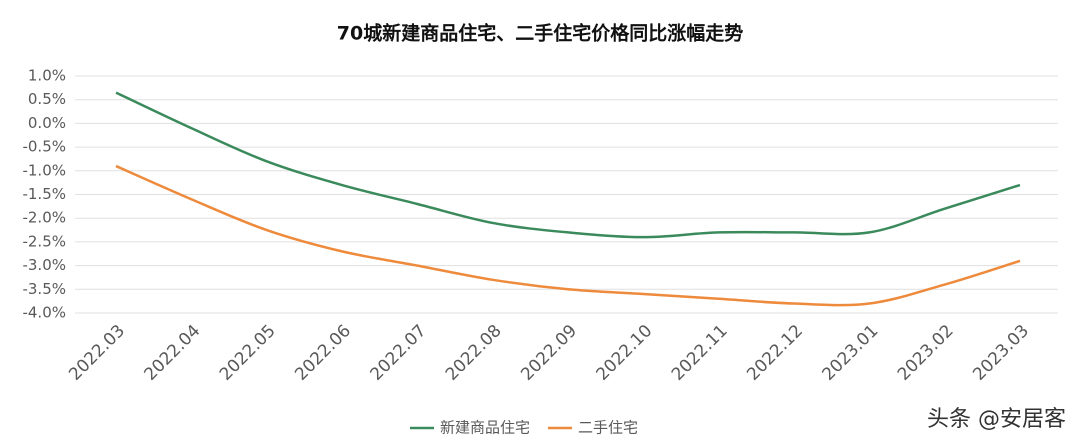 The image size is (1080, 448). Describe the element at coordinates (700, 353) in the screenshot. I see `x-tick-label: 2022.11` at that location.